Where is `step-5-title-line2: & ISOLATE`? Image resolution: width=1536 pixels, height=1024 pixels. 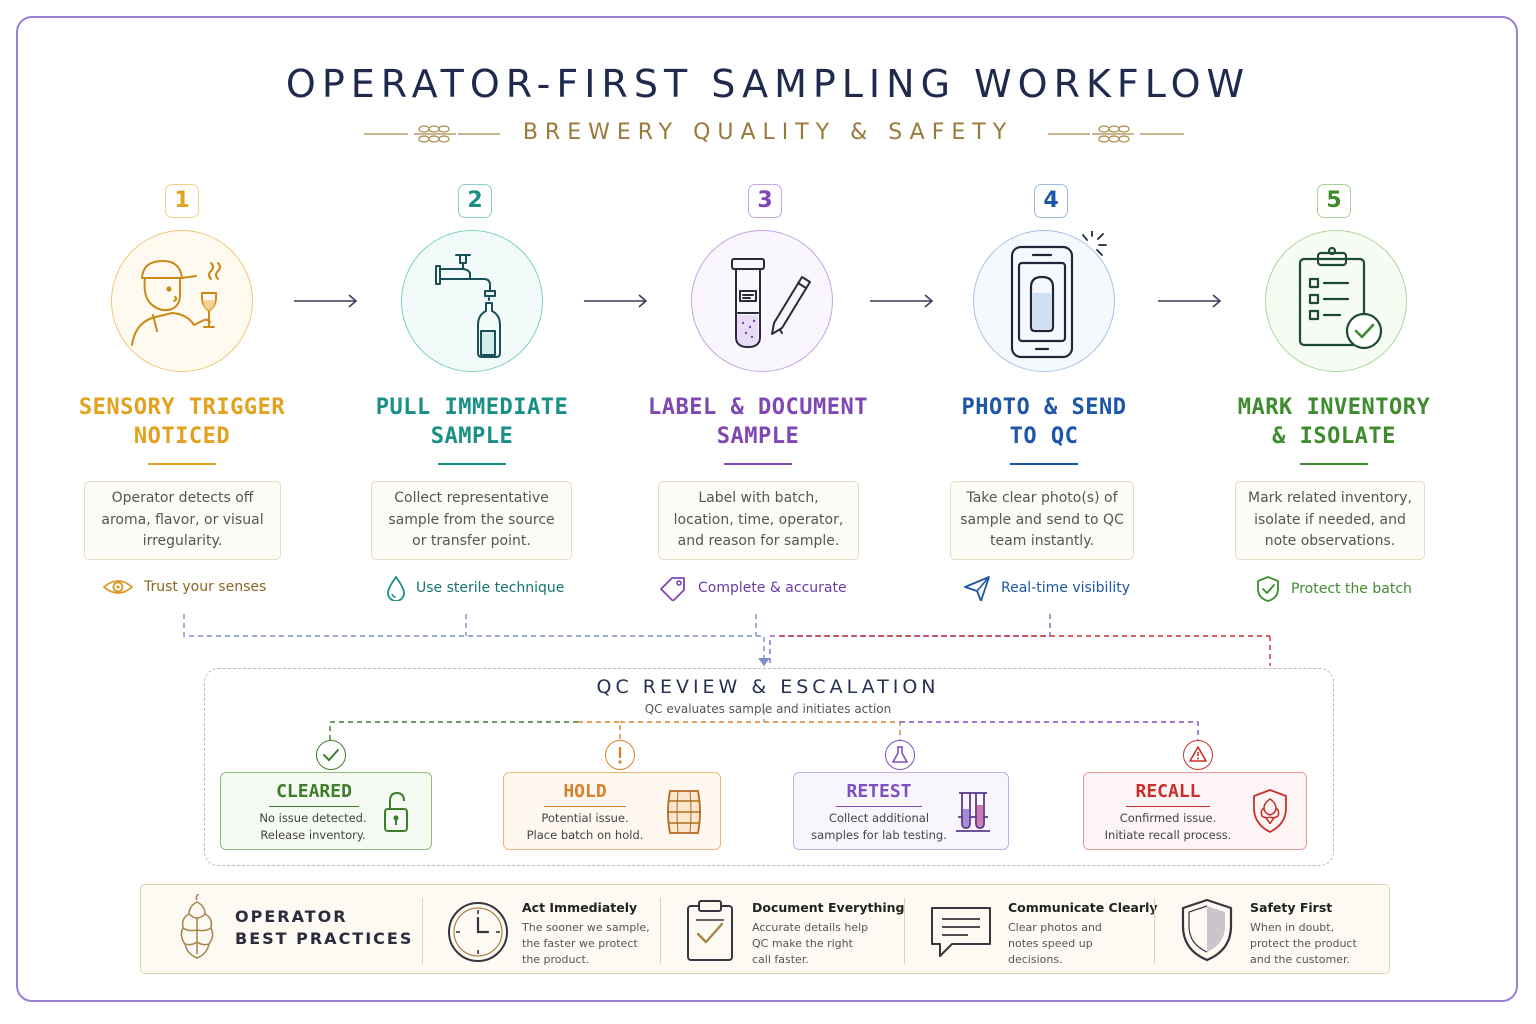 step-5-title-line2: & ISOLATE is located at coordinates (1334, 436).